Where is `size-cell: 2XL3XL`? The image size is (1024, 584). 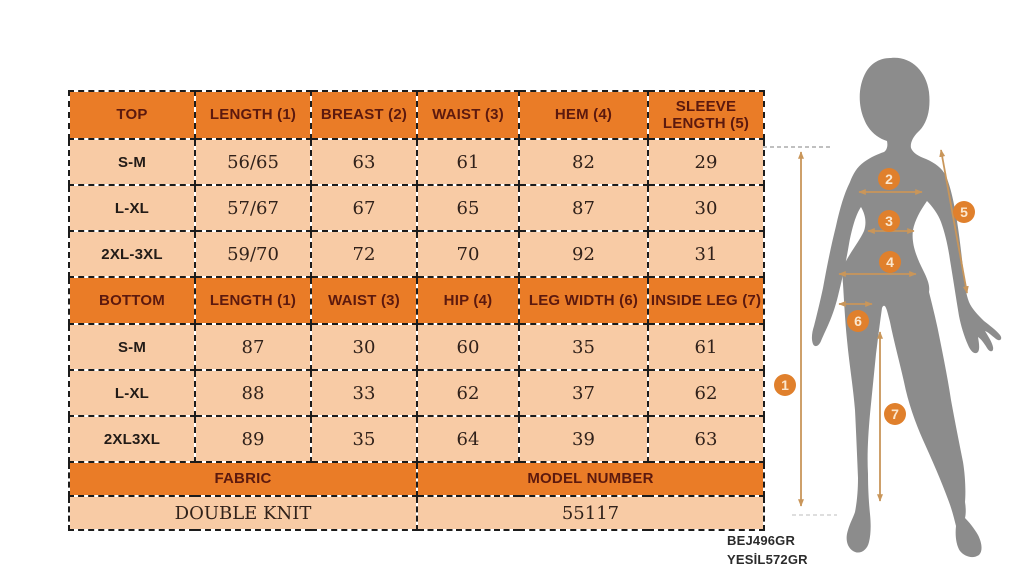 size-cell: 2XL3XL is located at coordinates (132, 439).